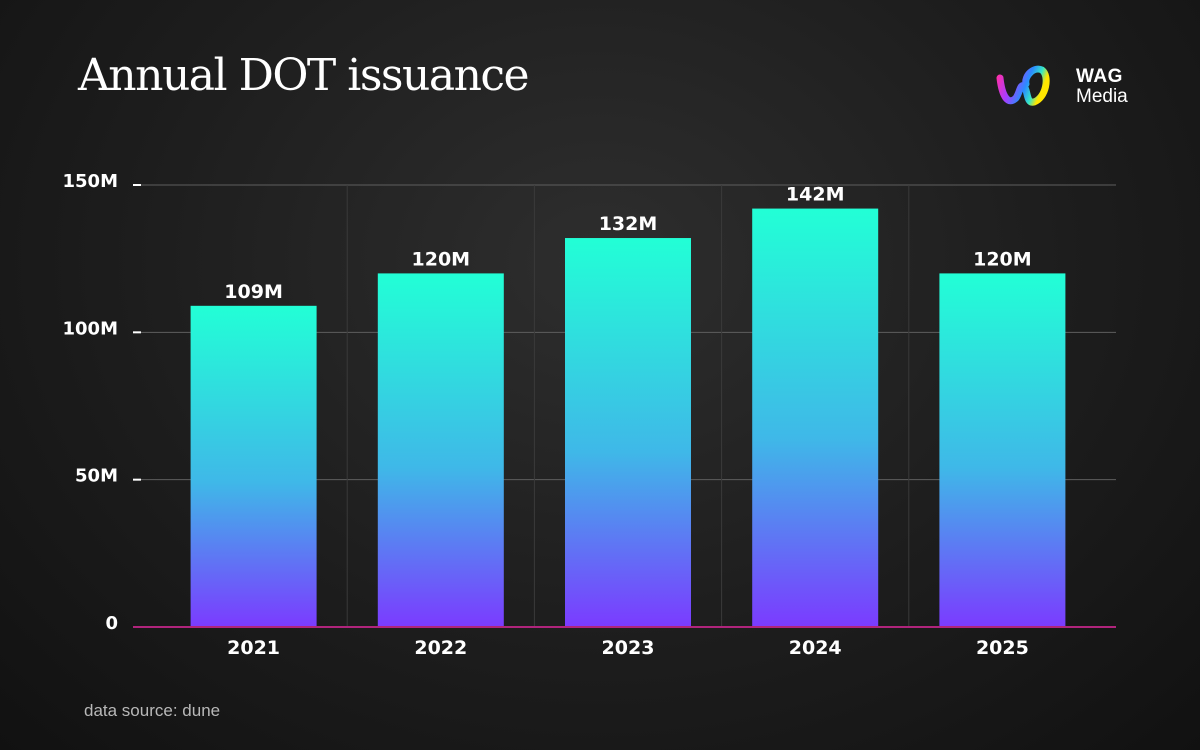 The height and width of the screenshot is (750, 1200). I want to click on data-label-2024: 142M, so click(815, 195).